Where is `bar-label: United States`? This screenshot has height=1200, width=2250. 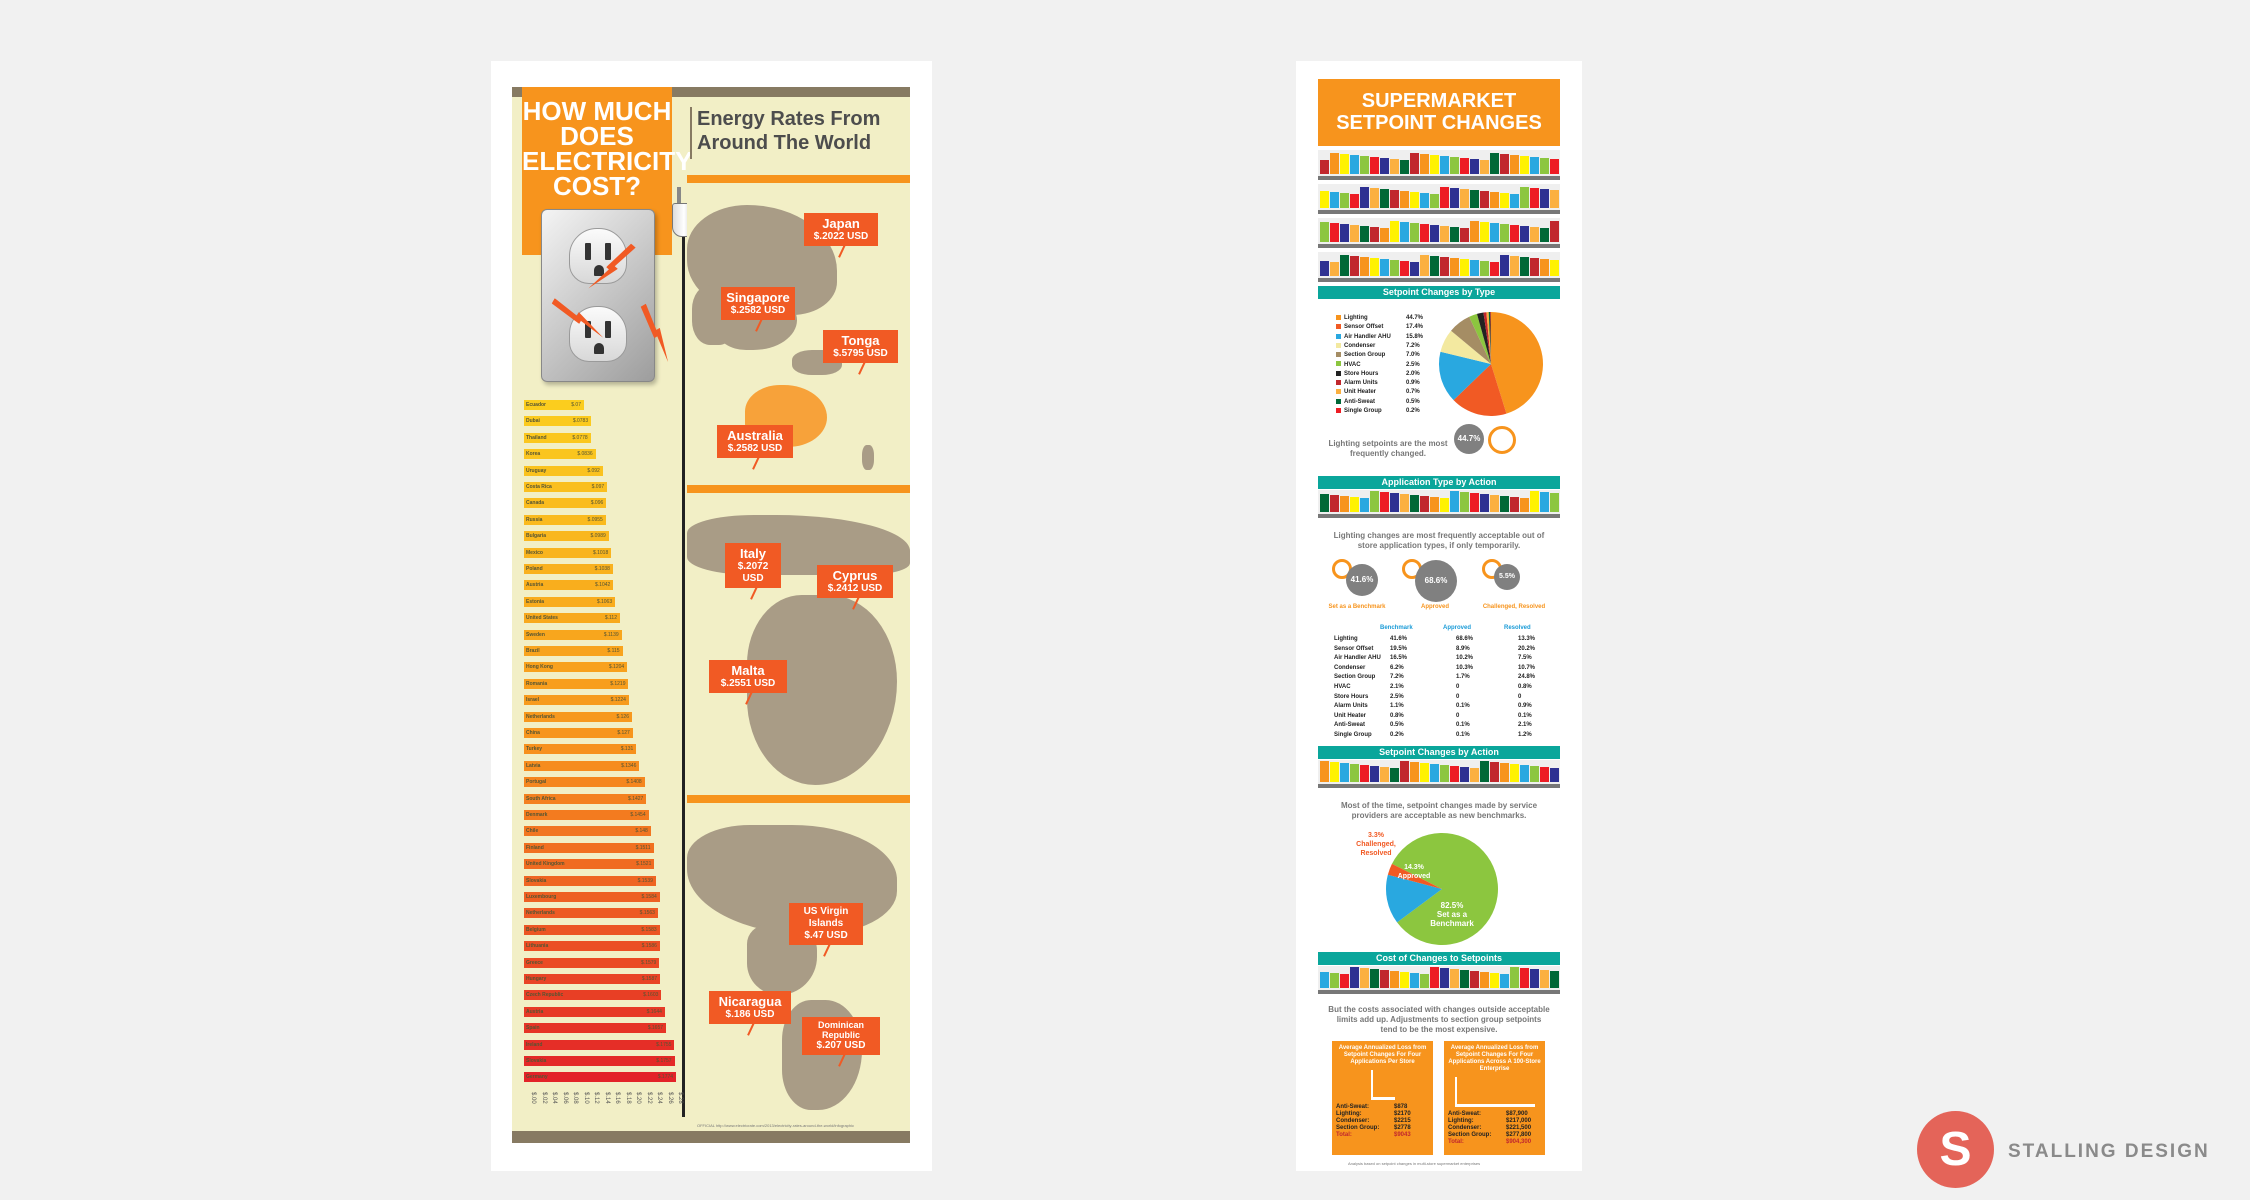
bar-label: United States is located at coordinates (542, 618).